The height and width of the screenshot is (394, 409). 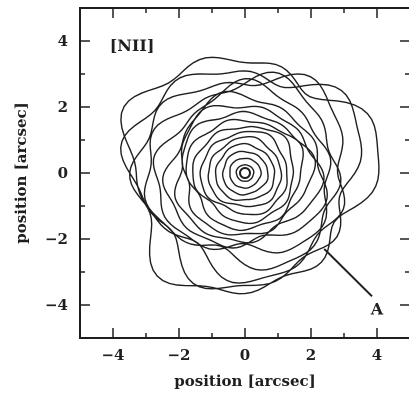 What do you see at coordinates (63, 107) in the screenshot?
I see `y-tick-label: 2` at bounding box center [63, 107].